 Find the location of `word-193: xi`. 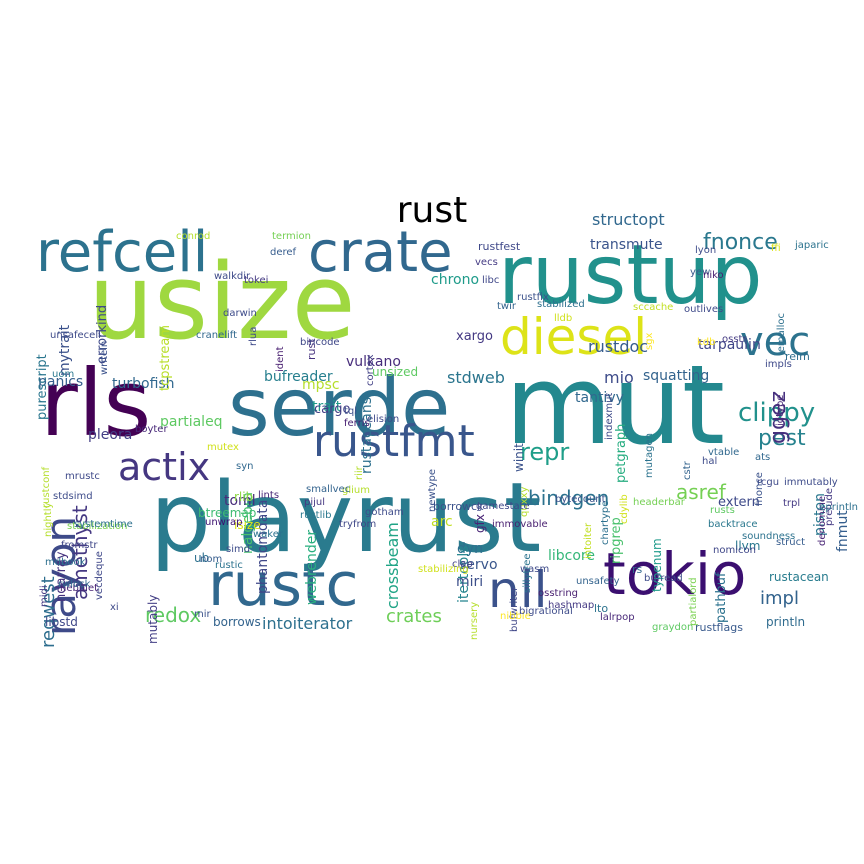

word-193: xi is located at coordinates (114, 607).